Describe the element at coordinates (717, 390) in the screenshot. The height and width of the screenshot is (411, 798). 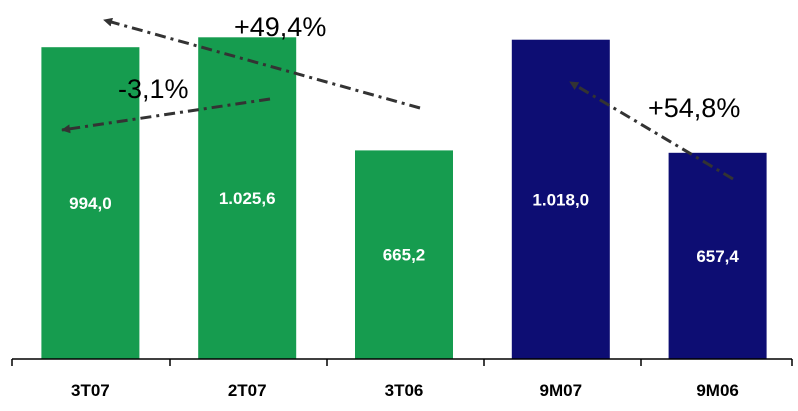
I see `x-tick-label-9m06: 9M06` at that location.